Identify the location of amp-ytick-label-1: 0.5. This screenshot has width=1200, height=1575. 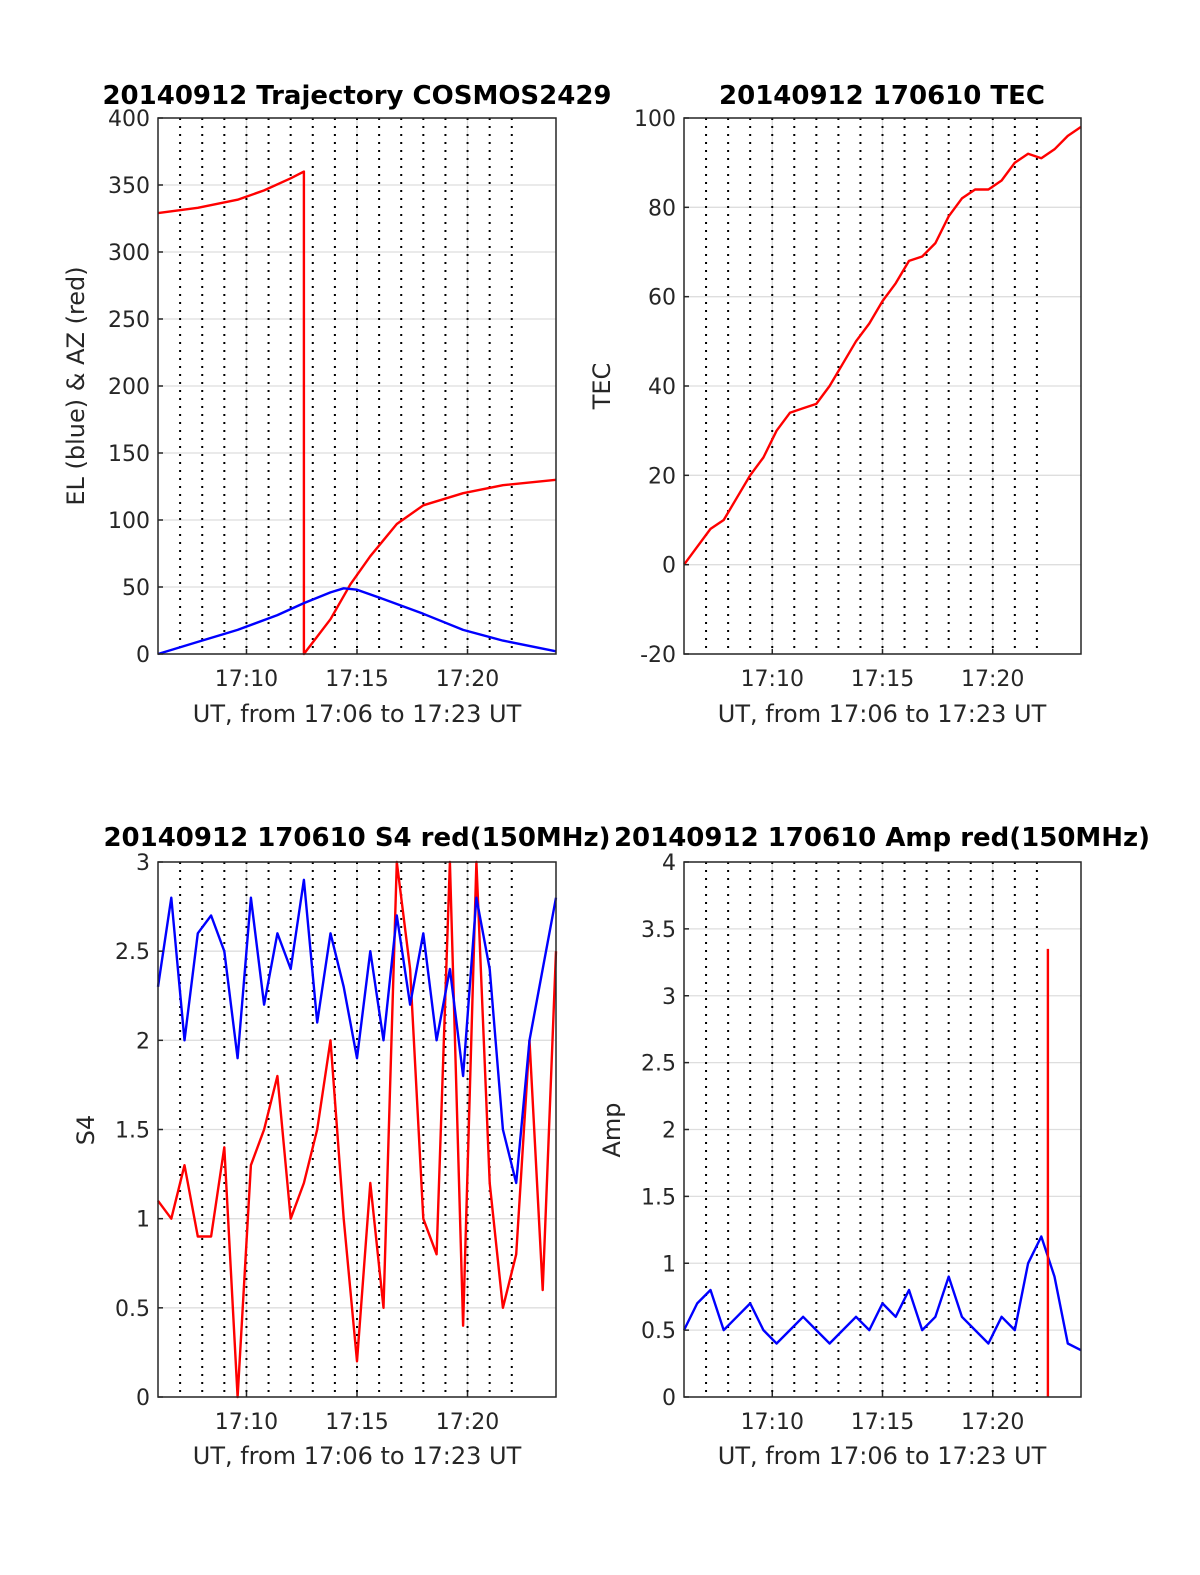
(658, 1331).